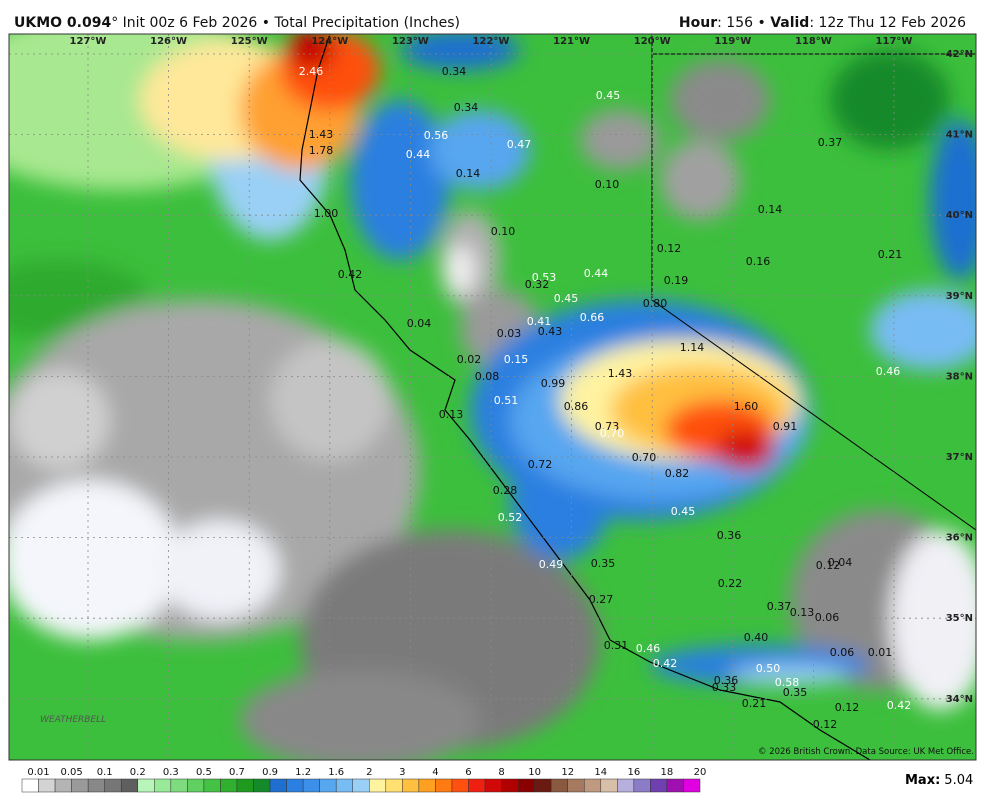 This screenshot has height=812, width=984. What do you see at coordinates (551, 564) in the screenshot?
I see `precip-label: 0.49` at bounding box center [551, 564].